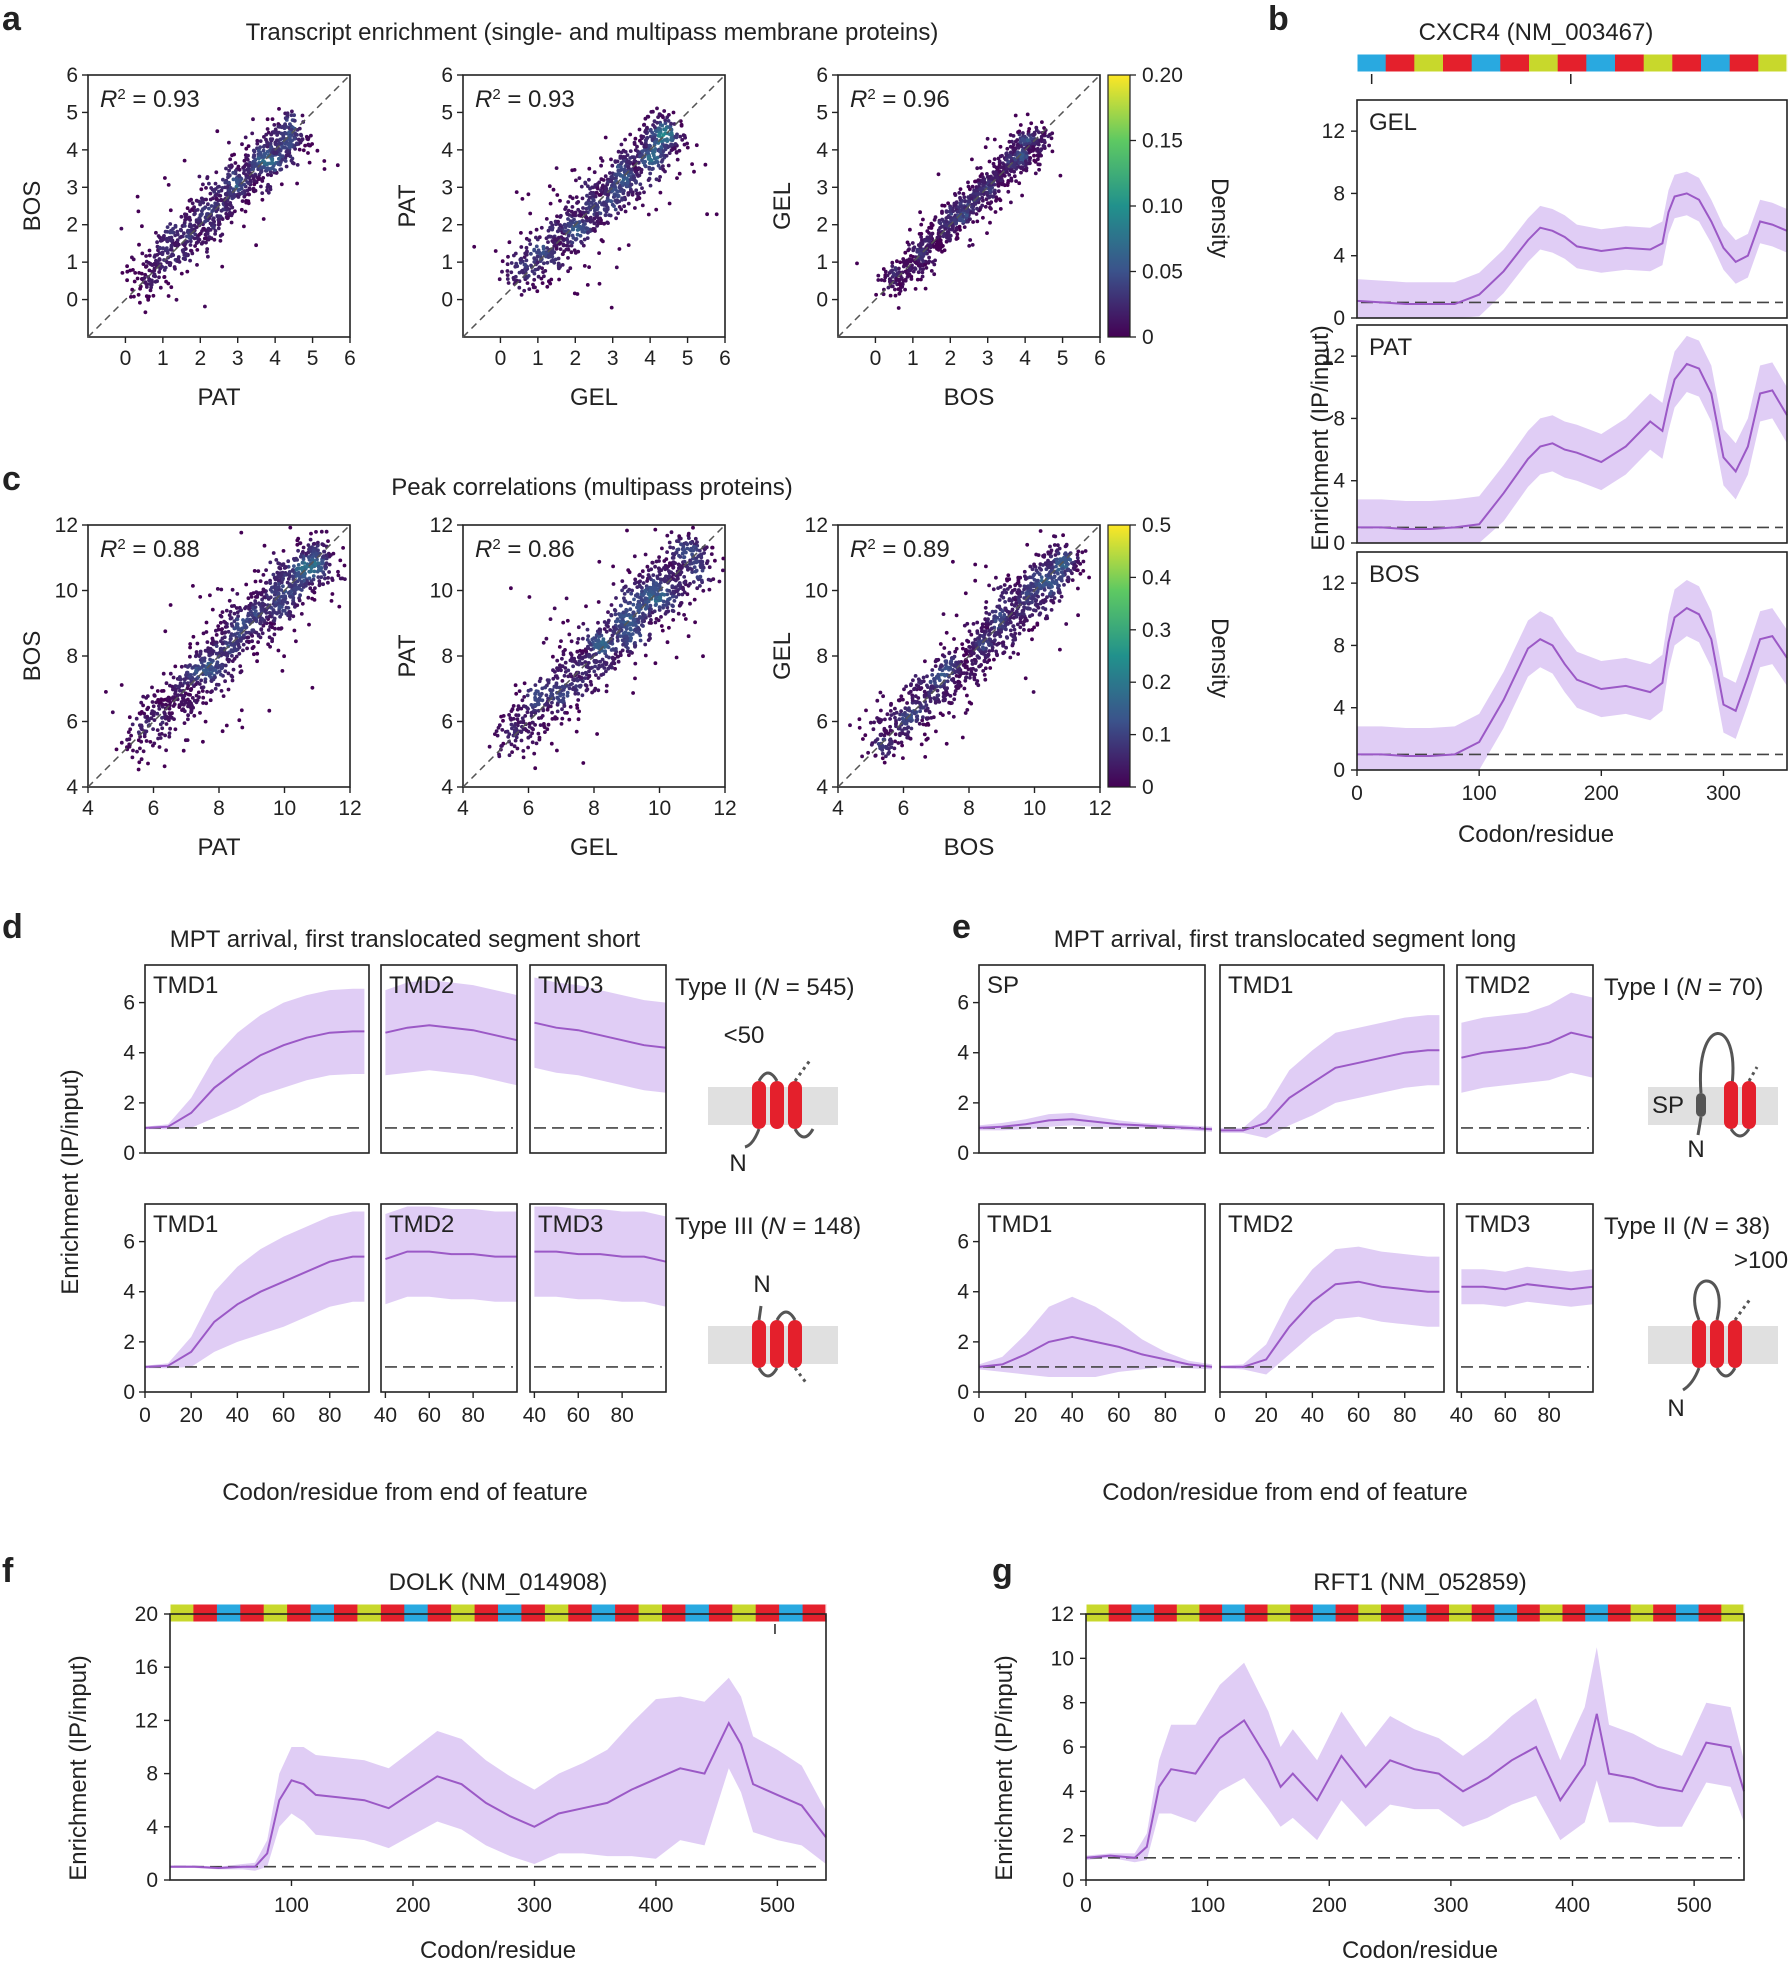 This screenshot has height=1964, width=1792. What do you see at coordinates (126, 358) in the screenshot?
I see `x-tick-label: 0` at bounding box center [126, 358].